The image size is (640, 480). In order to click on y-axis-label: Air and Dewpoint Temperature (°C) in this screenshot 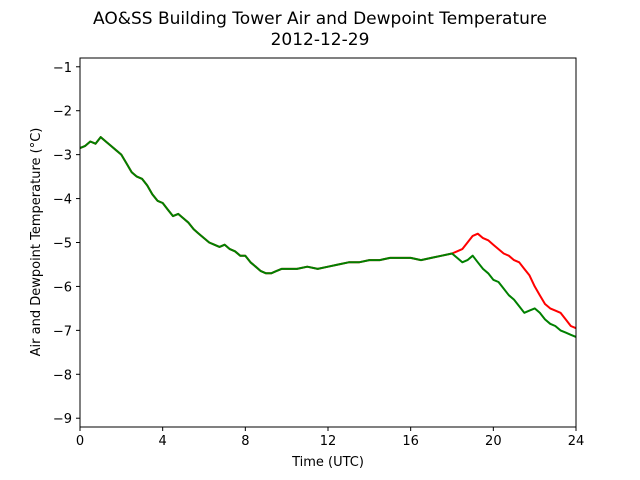, I will do `click(36, 242)`.